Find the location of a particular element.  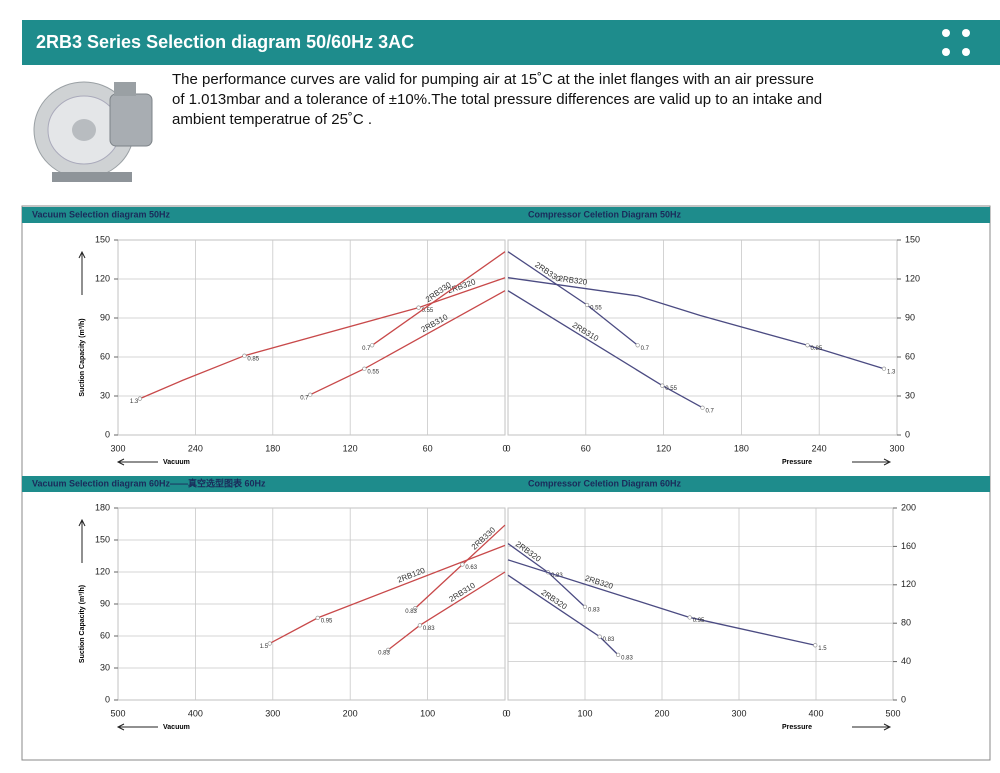

x-tick-label: 500 is located at coordinates (892, 713).